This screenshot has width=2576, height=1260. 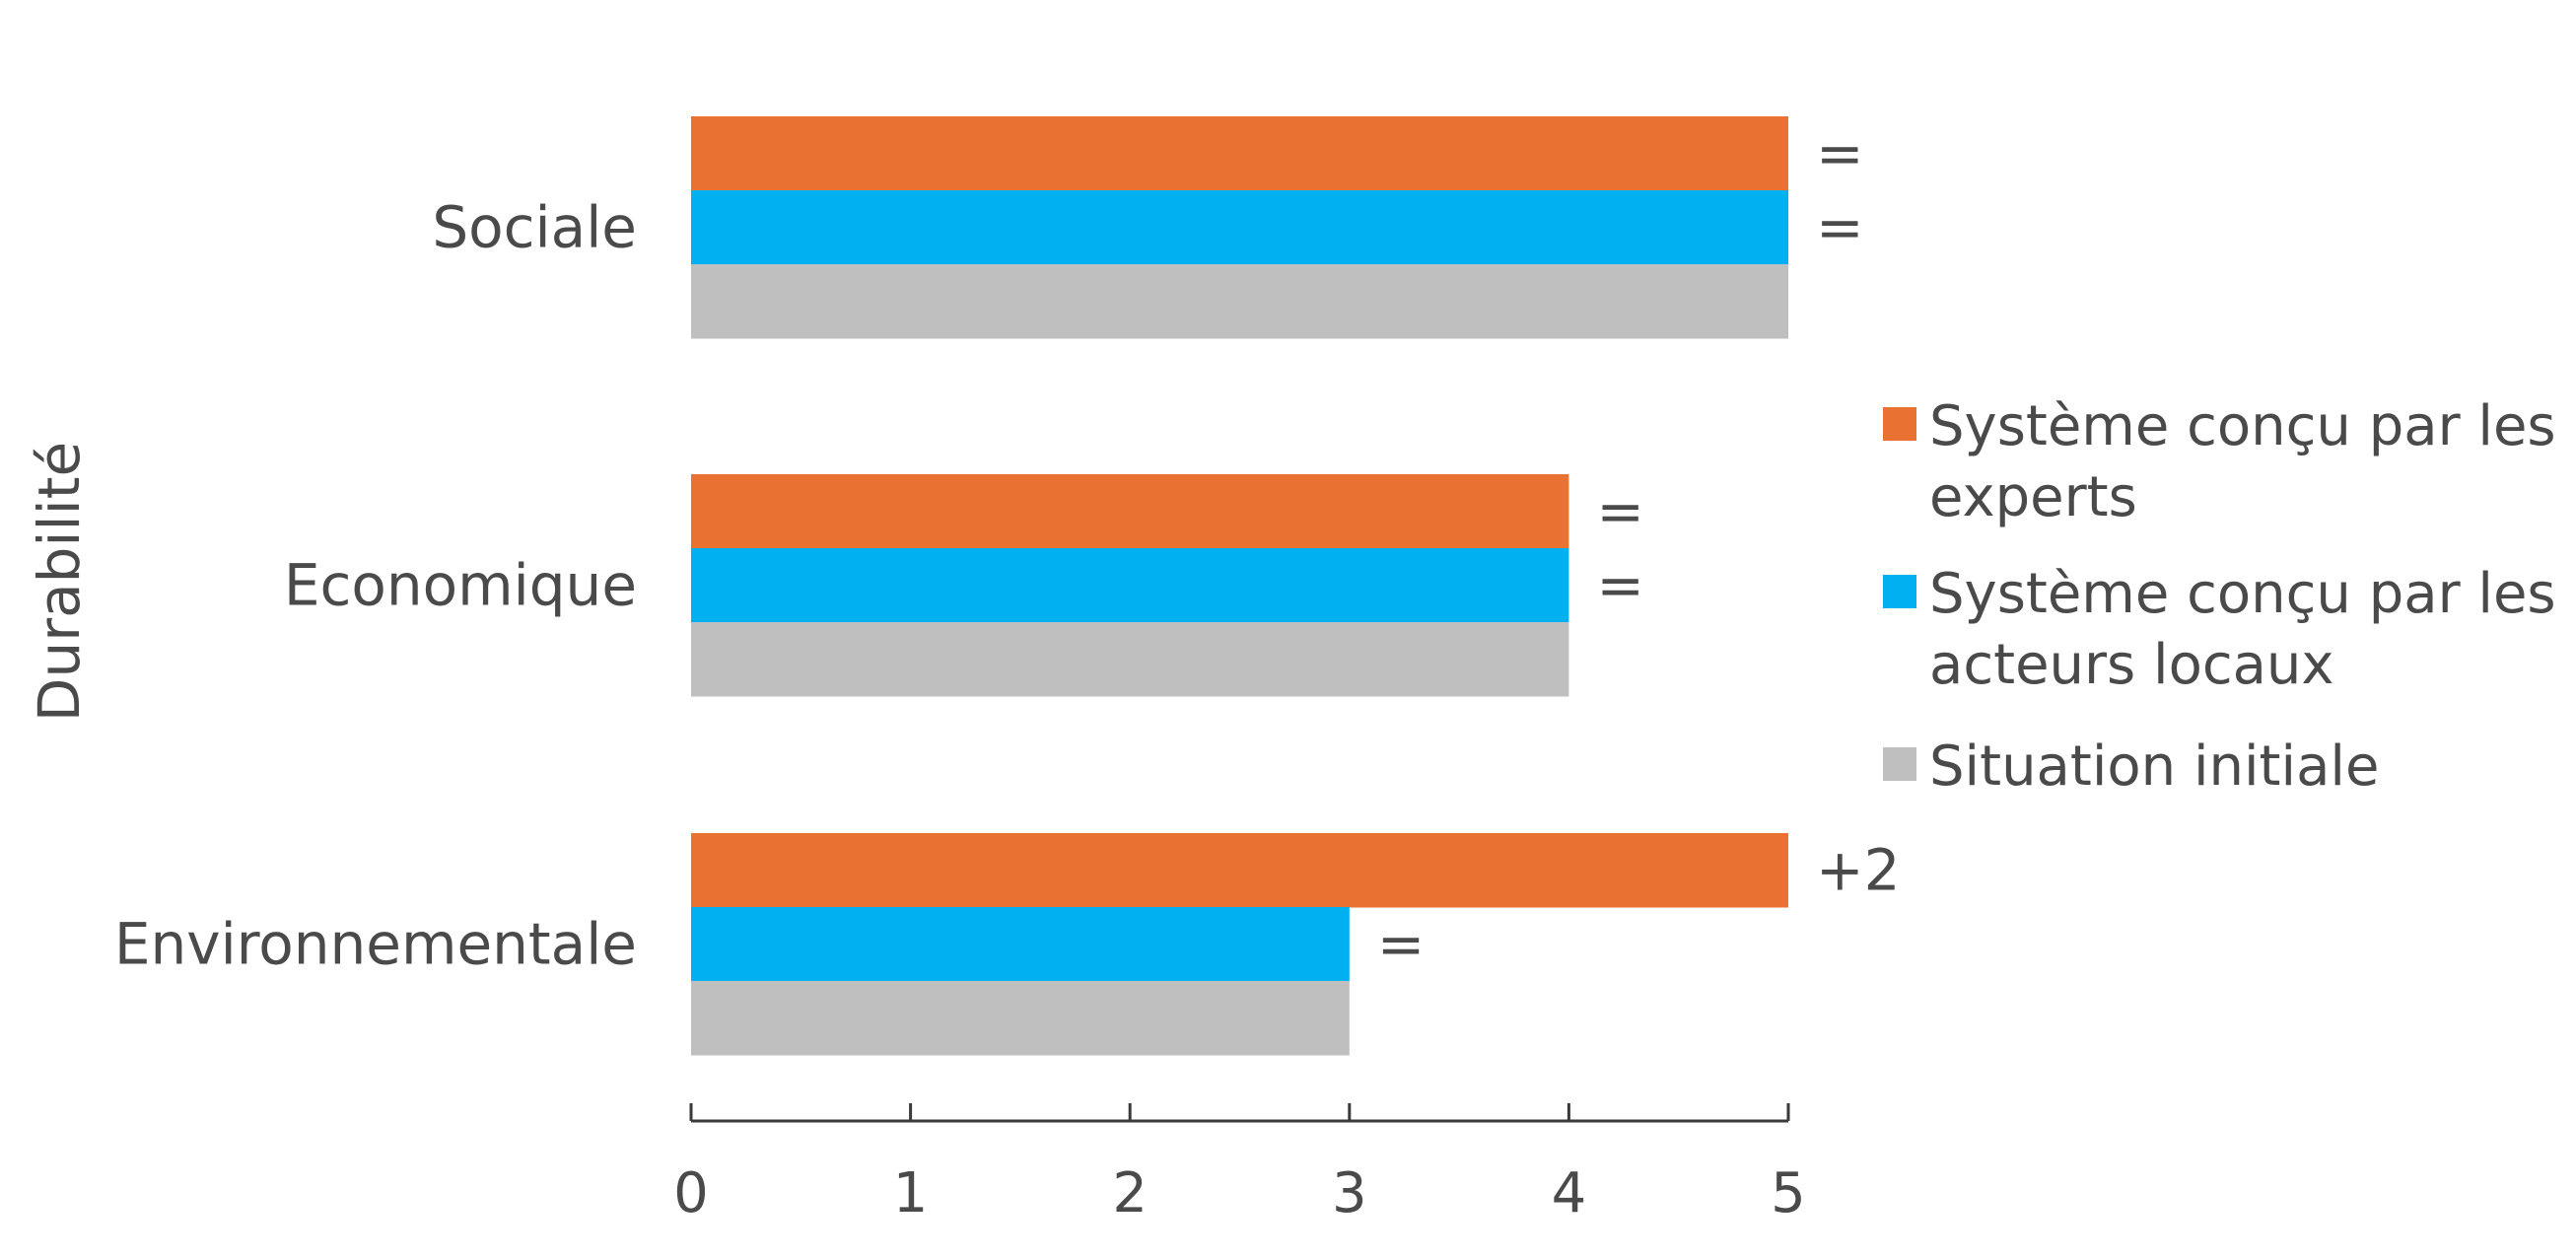 I want to click on x-tick-label: 0, so click(x=691, y=1193).